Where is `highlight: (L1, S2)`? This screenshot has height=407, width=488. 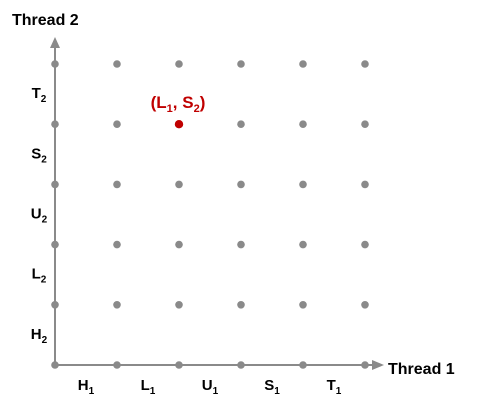
highlight: (L1, S2) is located at coordinates (178, 111).